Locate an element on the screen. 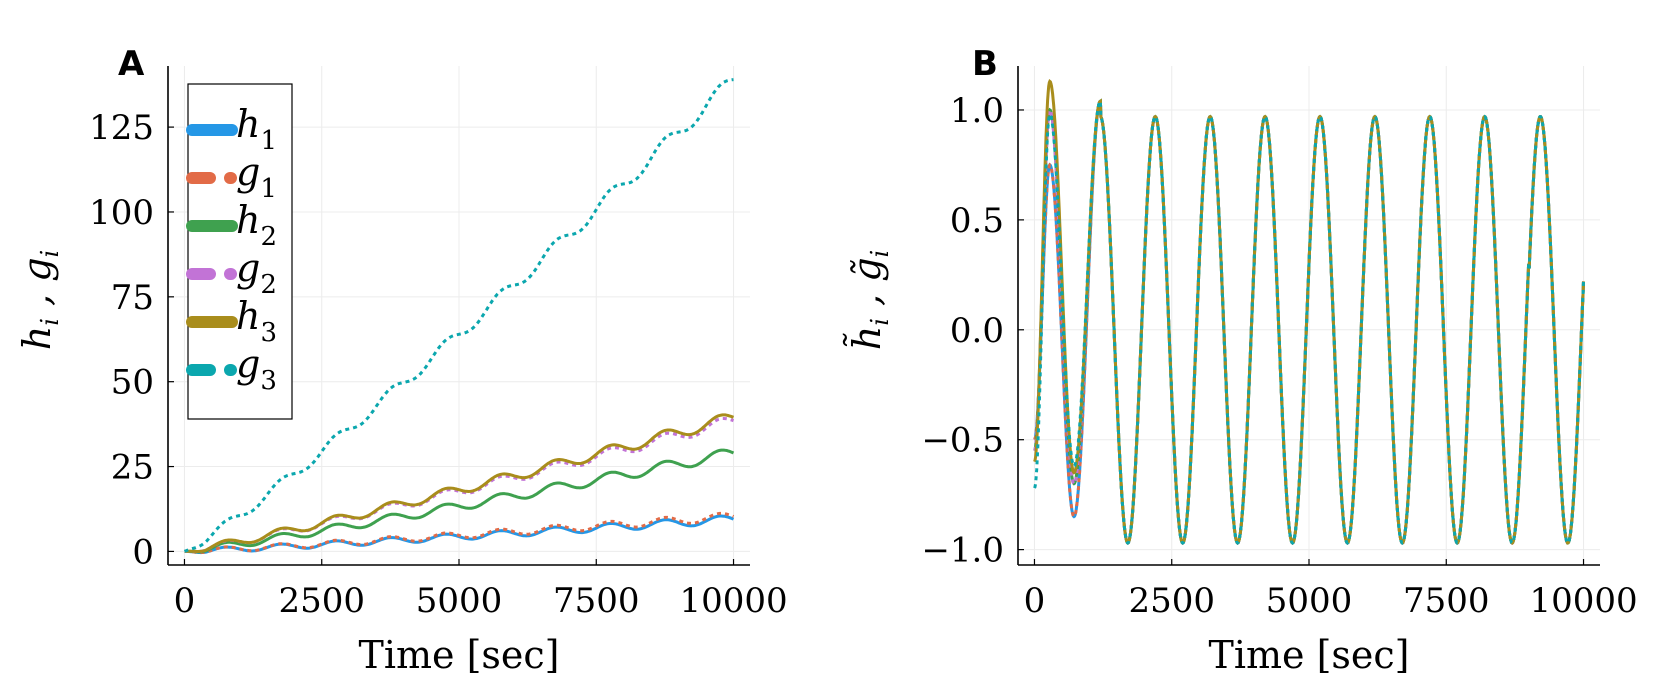 This screenshot has width=1661, height=680. y-axis-title-b: h̃i , g̃i is located at coordinates (869, 300).